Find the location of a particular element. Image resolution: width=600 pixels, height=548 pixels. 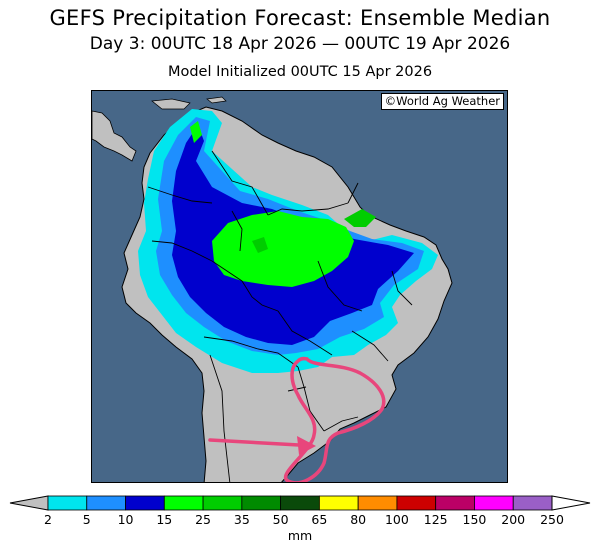

annotation-arrow is located at coordinates (262, 445).